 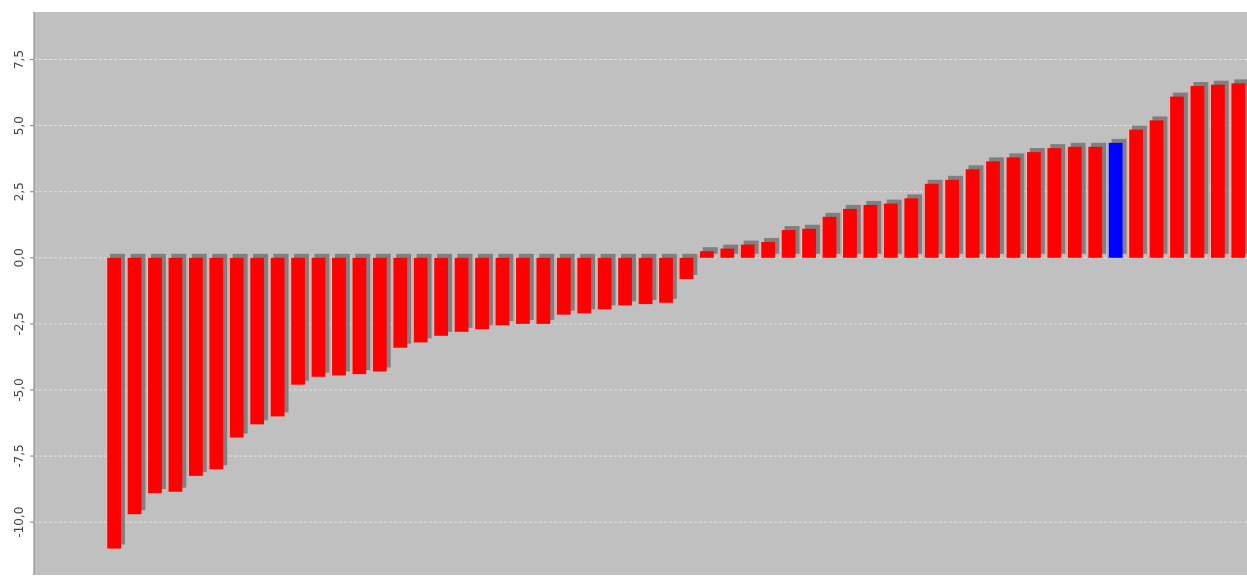 I want to click on y-tick-label: -2,5, so click(x=19, y=323).